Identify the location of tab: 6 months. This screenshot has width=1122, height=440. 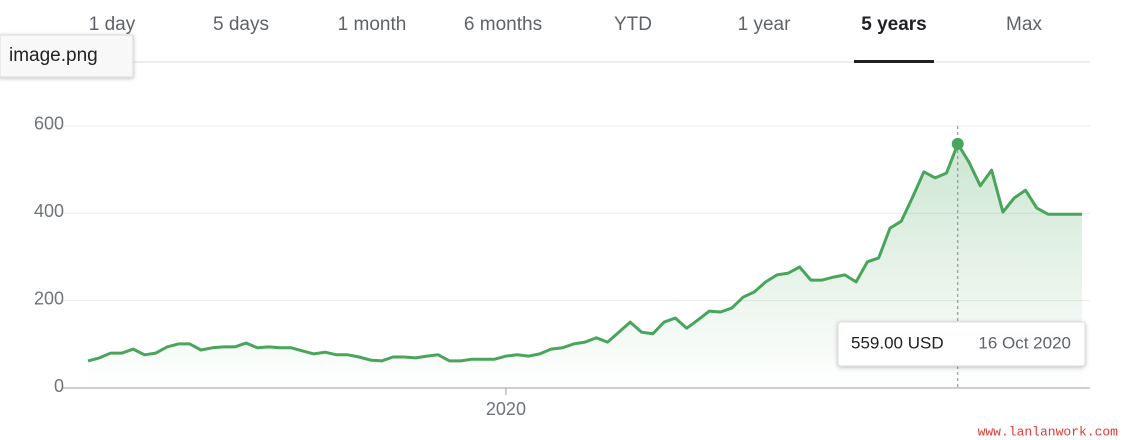
(503, 24).